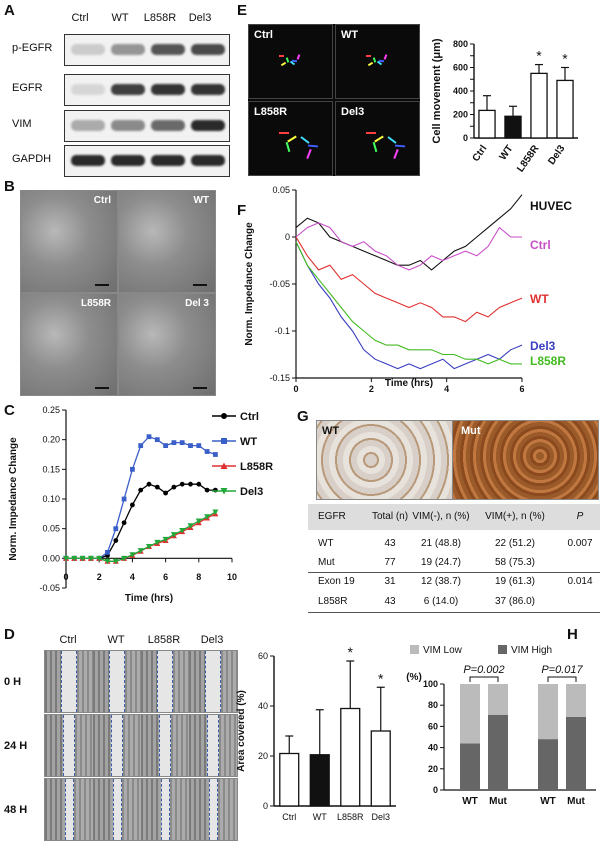 The width and height of the screenshot is (600, 841). What do you see at coordinates (200, 285) in the screenshot?
I see `scale-bar` at bounding box center [200, 285].